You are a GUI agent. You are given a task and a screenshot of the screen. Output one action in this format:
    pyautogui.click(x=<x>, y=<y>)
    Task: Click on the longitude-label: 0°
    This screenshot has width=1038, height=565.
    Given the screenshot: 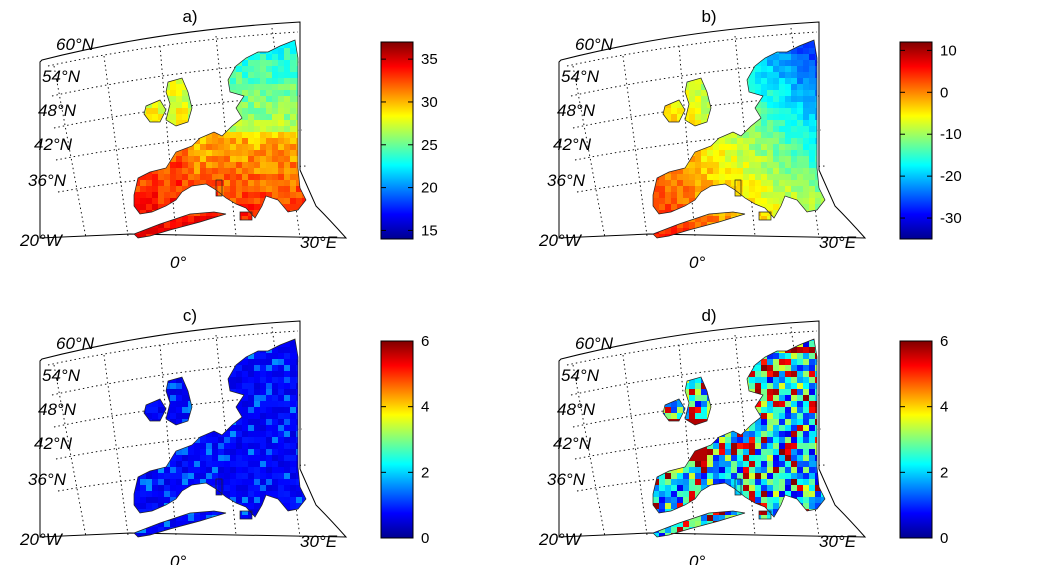 What is the action you would take?
    pyautogui.click(x=178, y=558)
    